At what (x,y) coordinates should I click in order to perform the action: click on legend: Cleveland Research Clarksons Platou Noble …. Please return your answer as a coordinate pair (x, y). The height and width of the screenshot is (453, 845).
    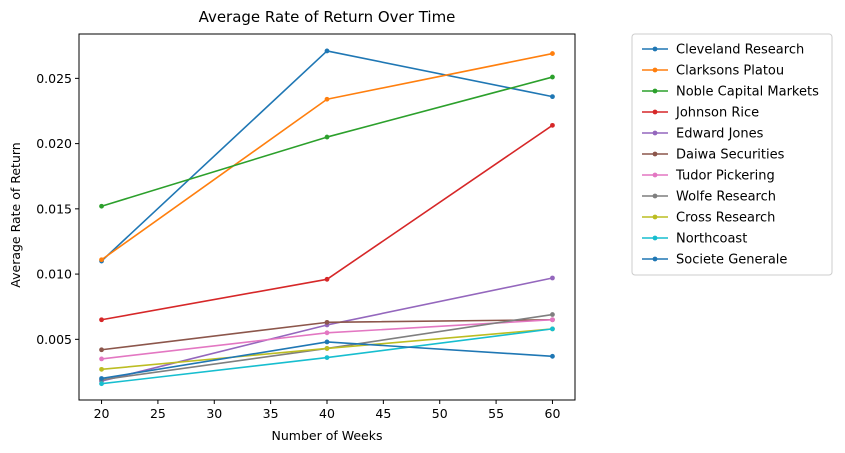
    Looking at the image, I should click on (732, 154).